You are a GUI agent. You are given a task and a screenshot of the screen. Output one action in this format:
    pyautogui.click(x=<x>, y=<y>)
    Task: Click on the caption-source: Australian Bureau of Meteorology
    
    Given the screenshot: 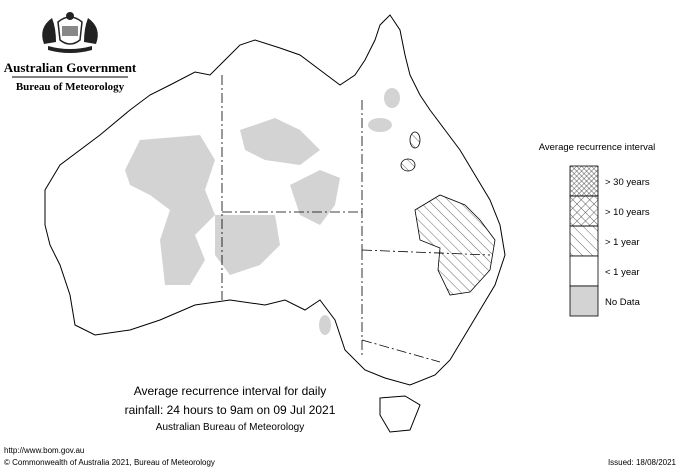 What is the action you would take?
    pyautogui.click(x=230, y=427)
    